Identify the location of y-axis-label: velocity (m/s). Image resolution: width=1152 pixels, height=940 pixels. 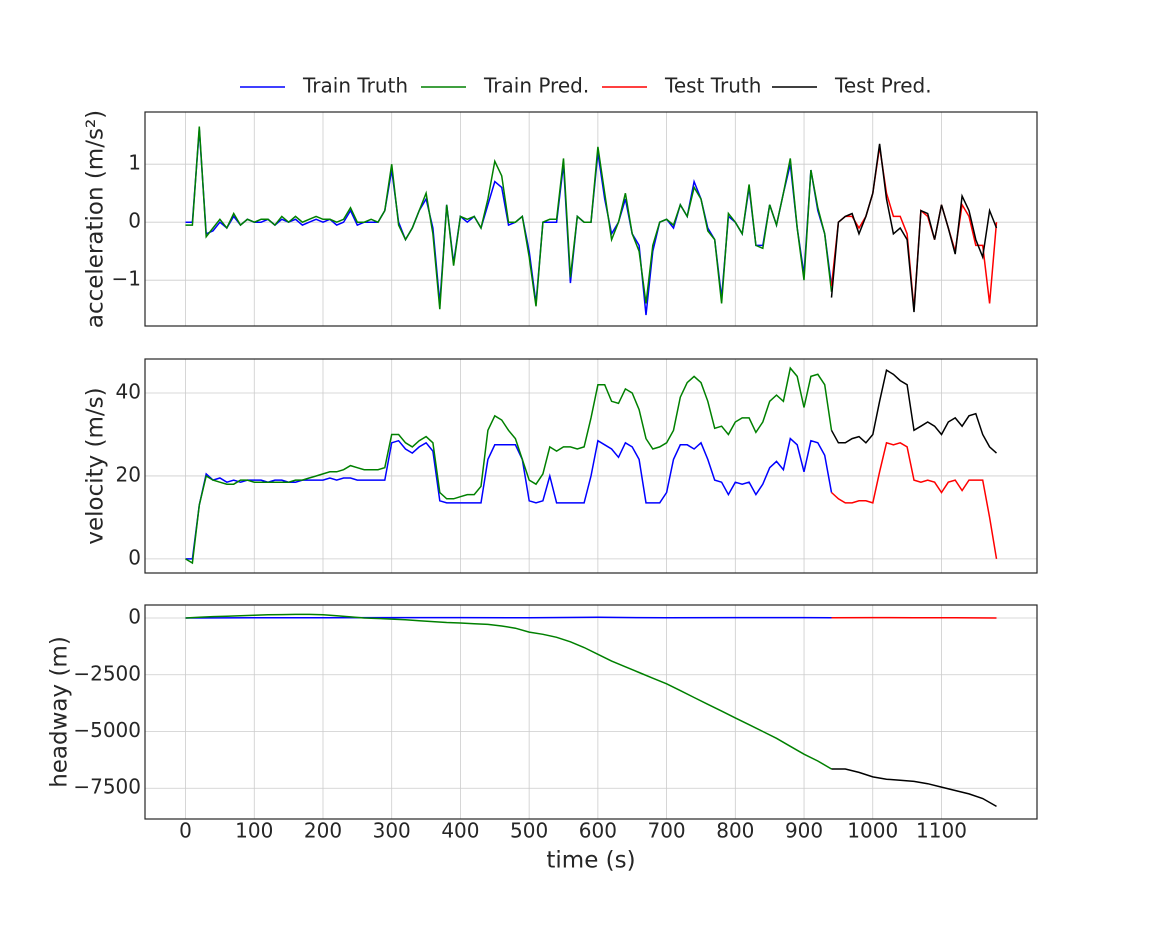
(96, 465).